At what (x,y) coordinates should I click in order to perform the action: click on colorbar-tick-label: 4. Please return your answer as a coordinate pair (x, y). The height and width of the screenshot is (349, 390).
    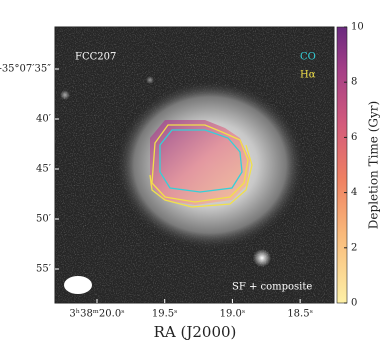
    Looking at the image, I should click on (354, 192).